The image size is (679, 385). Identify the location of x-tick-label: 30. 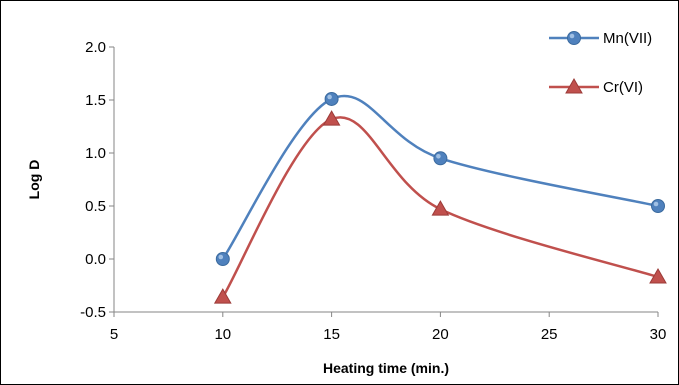
(658, 334).